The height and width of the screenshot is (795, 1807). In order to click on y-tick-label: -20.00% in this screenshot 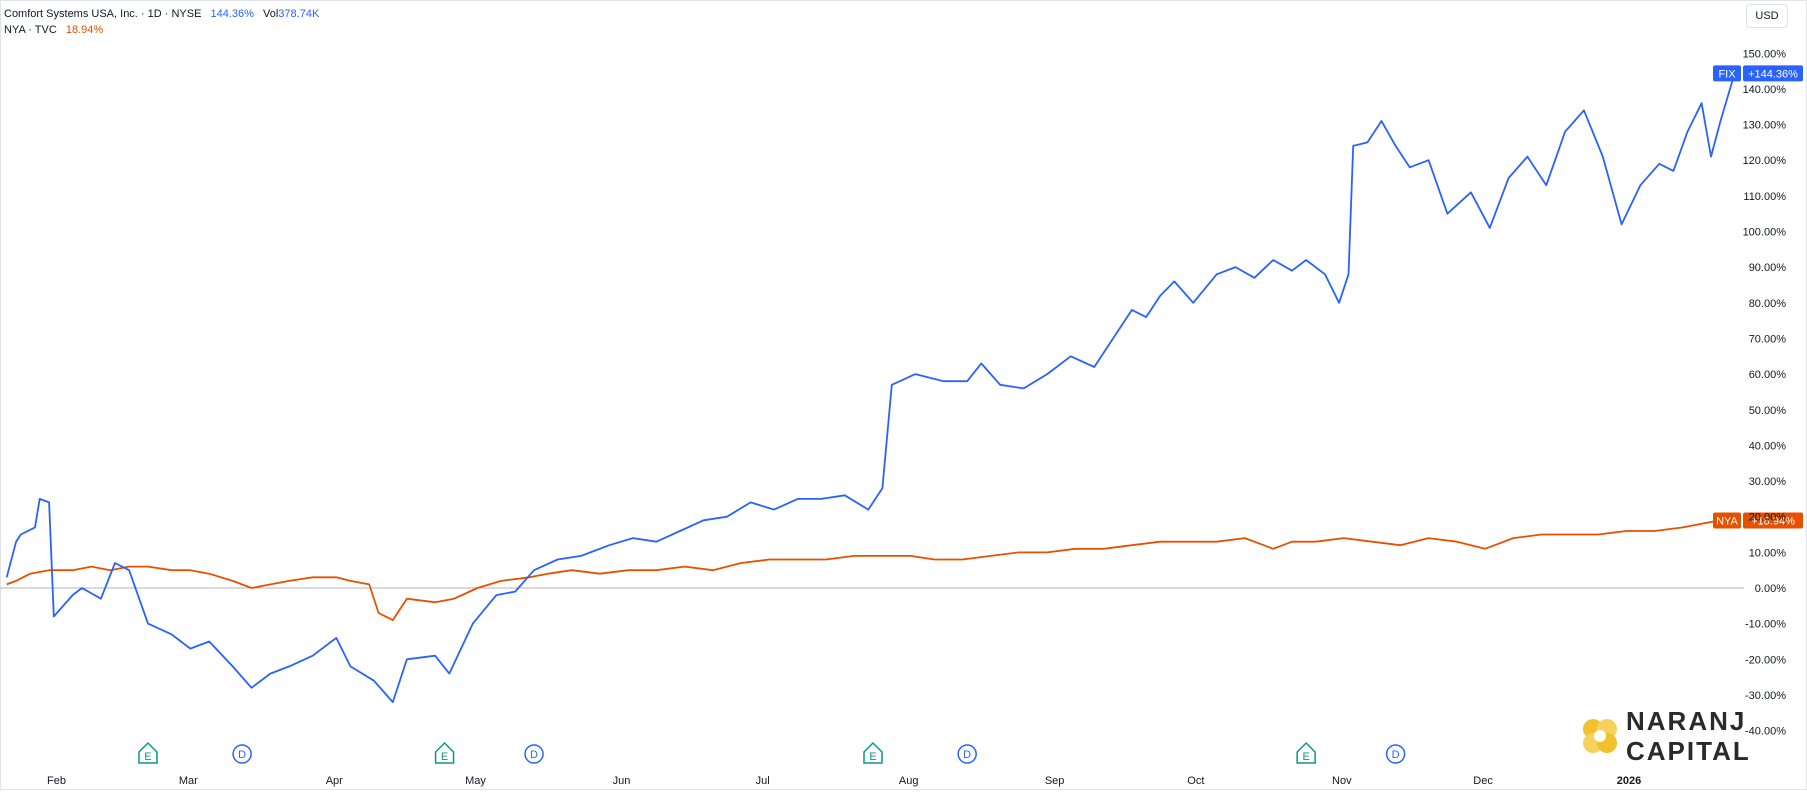, I will do `click(1765, 660)`.